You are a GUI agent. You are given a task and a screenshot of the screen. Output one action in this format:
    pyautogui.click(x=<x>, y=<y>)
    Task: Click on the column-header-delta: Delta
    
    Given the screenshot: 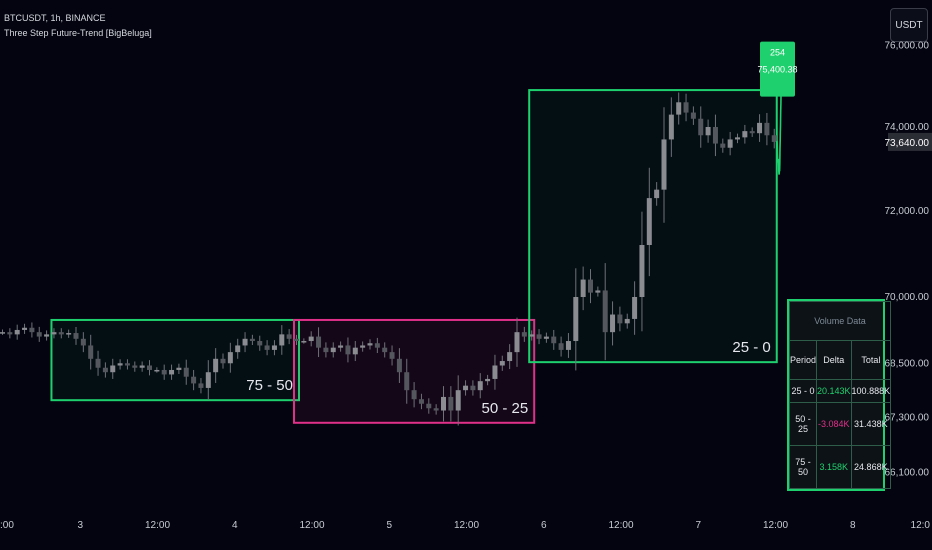 What is the action you would take?
    pyautogui.click(x=834, y=360)
    